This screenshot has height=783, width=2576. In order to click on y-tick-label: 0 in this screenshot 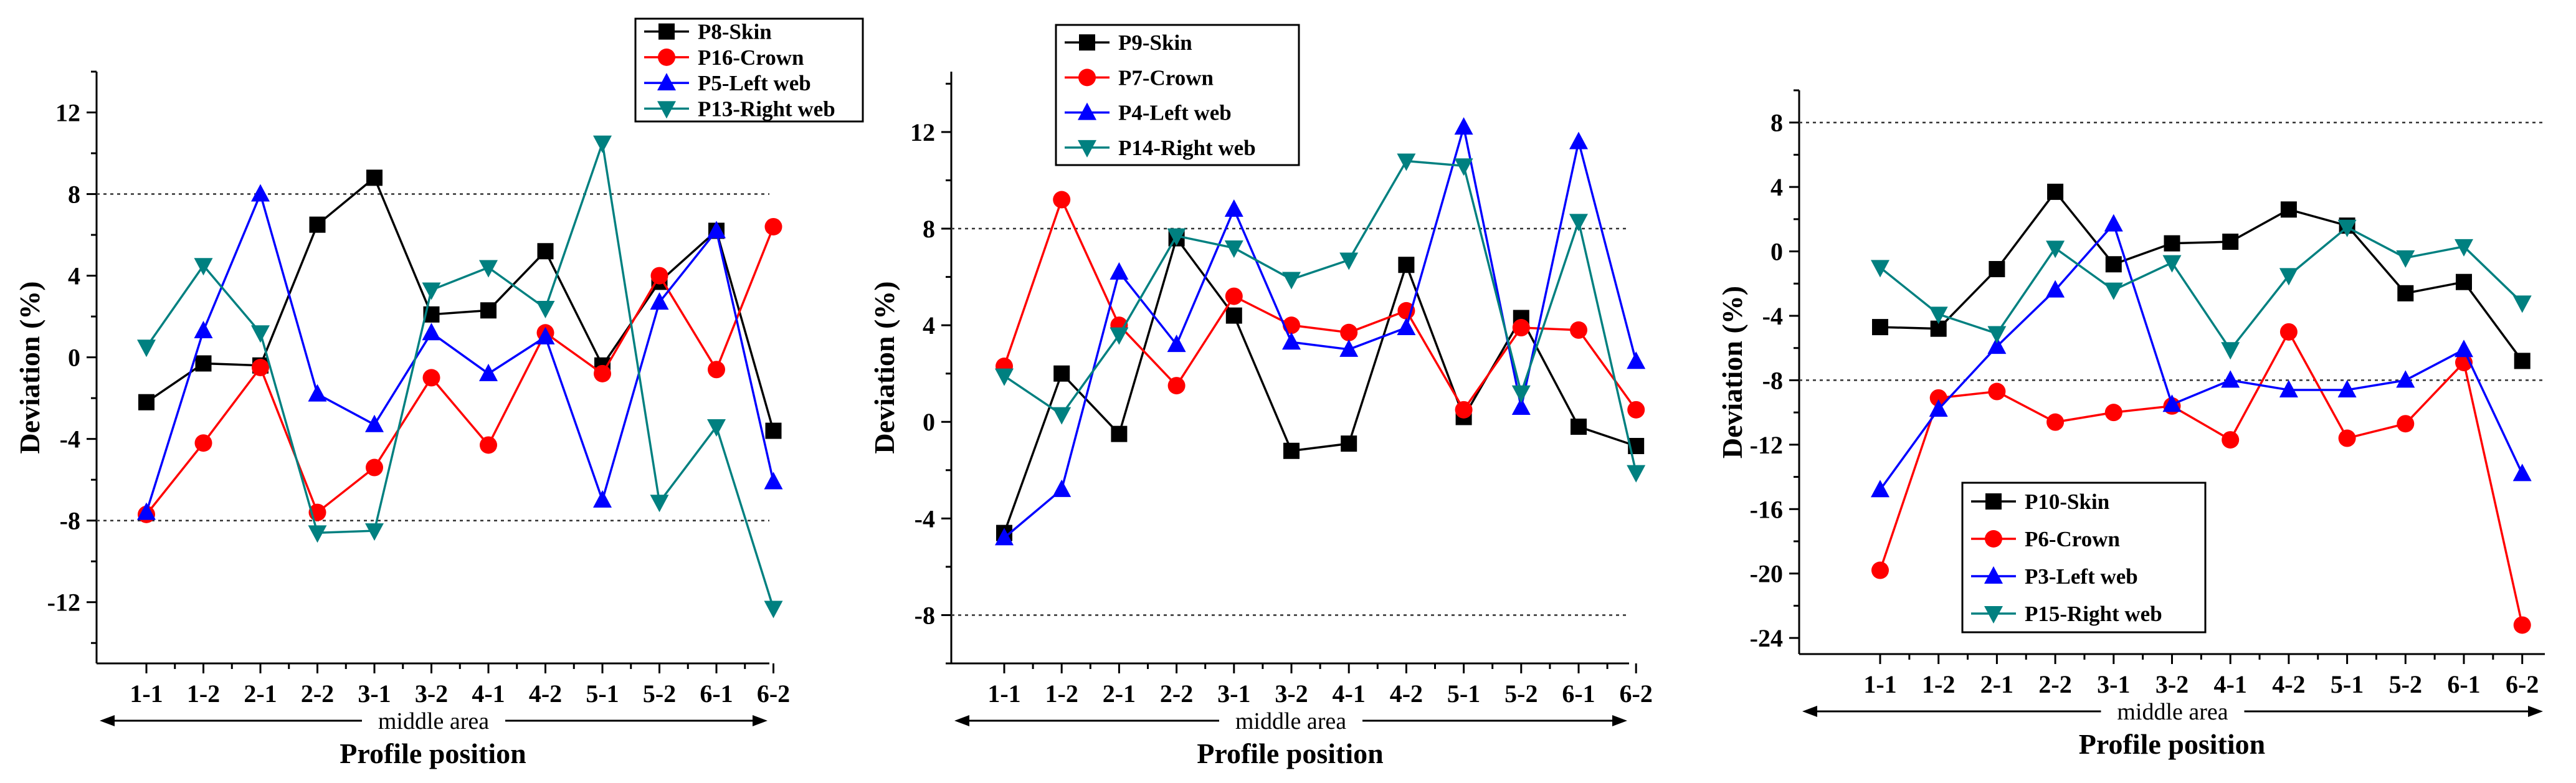, I will do `click(929, 422)`.